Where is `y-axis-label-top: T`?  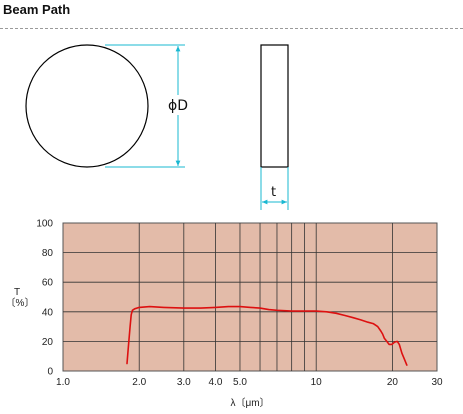
y-axis-label-top: T is located at coordinates (17, 292).